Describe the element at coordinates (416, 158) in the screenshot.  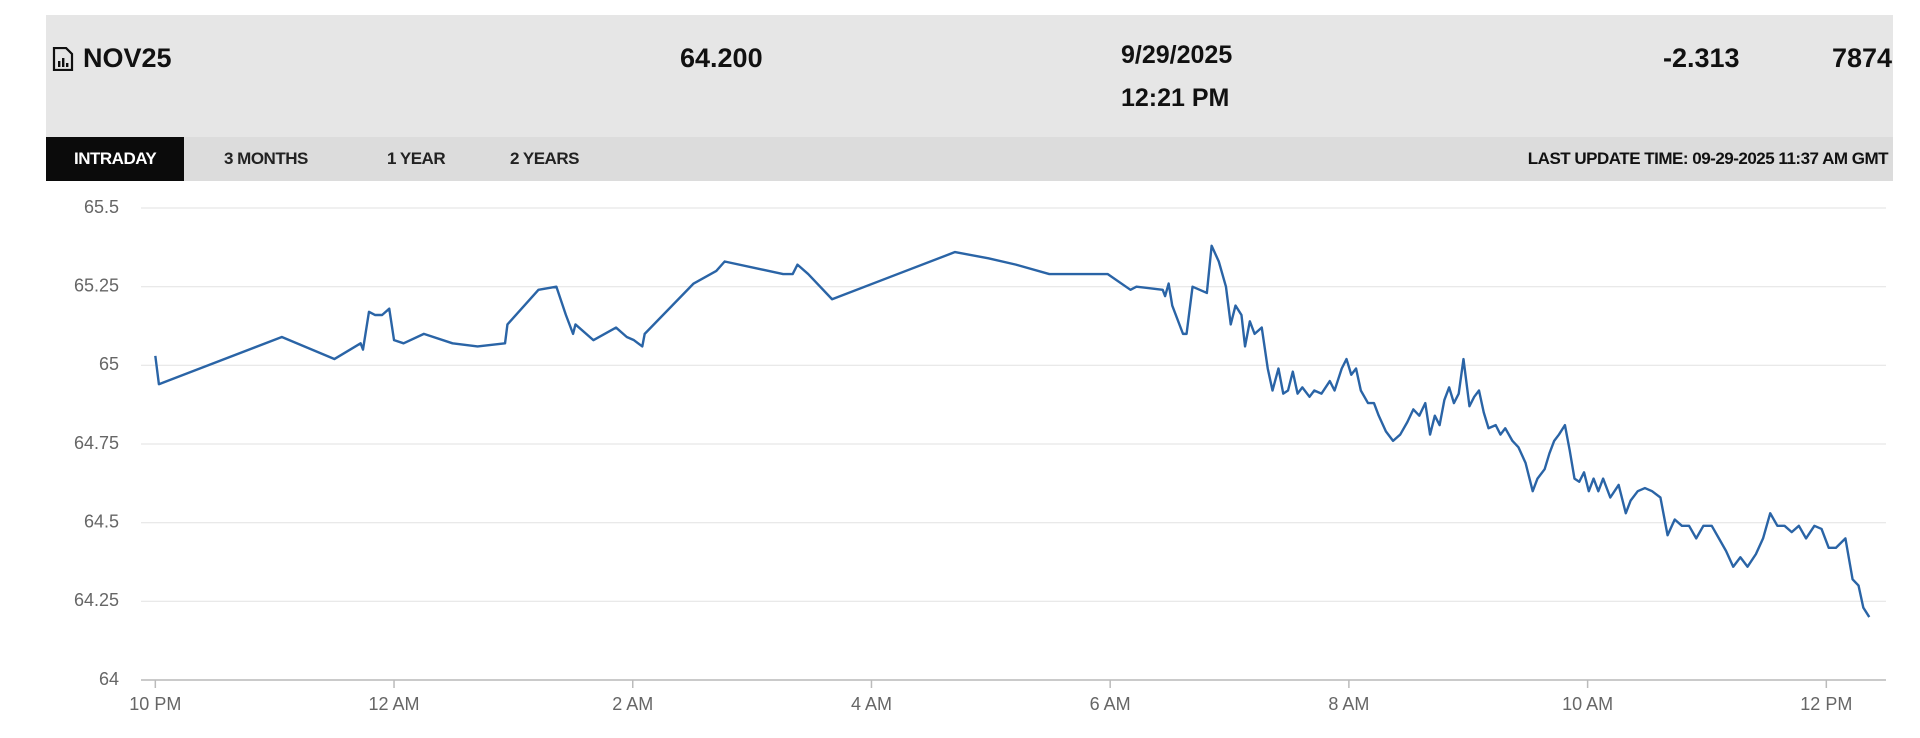
I see `tab: 1 YEAR` at that location.